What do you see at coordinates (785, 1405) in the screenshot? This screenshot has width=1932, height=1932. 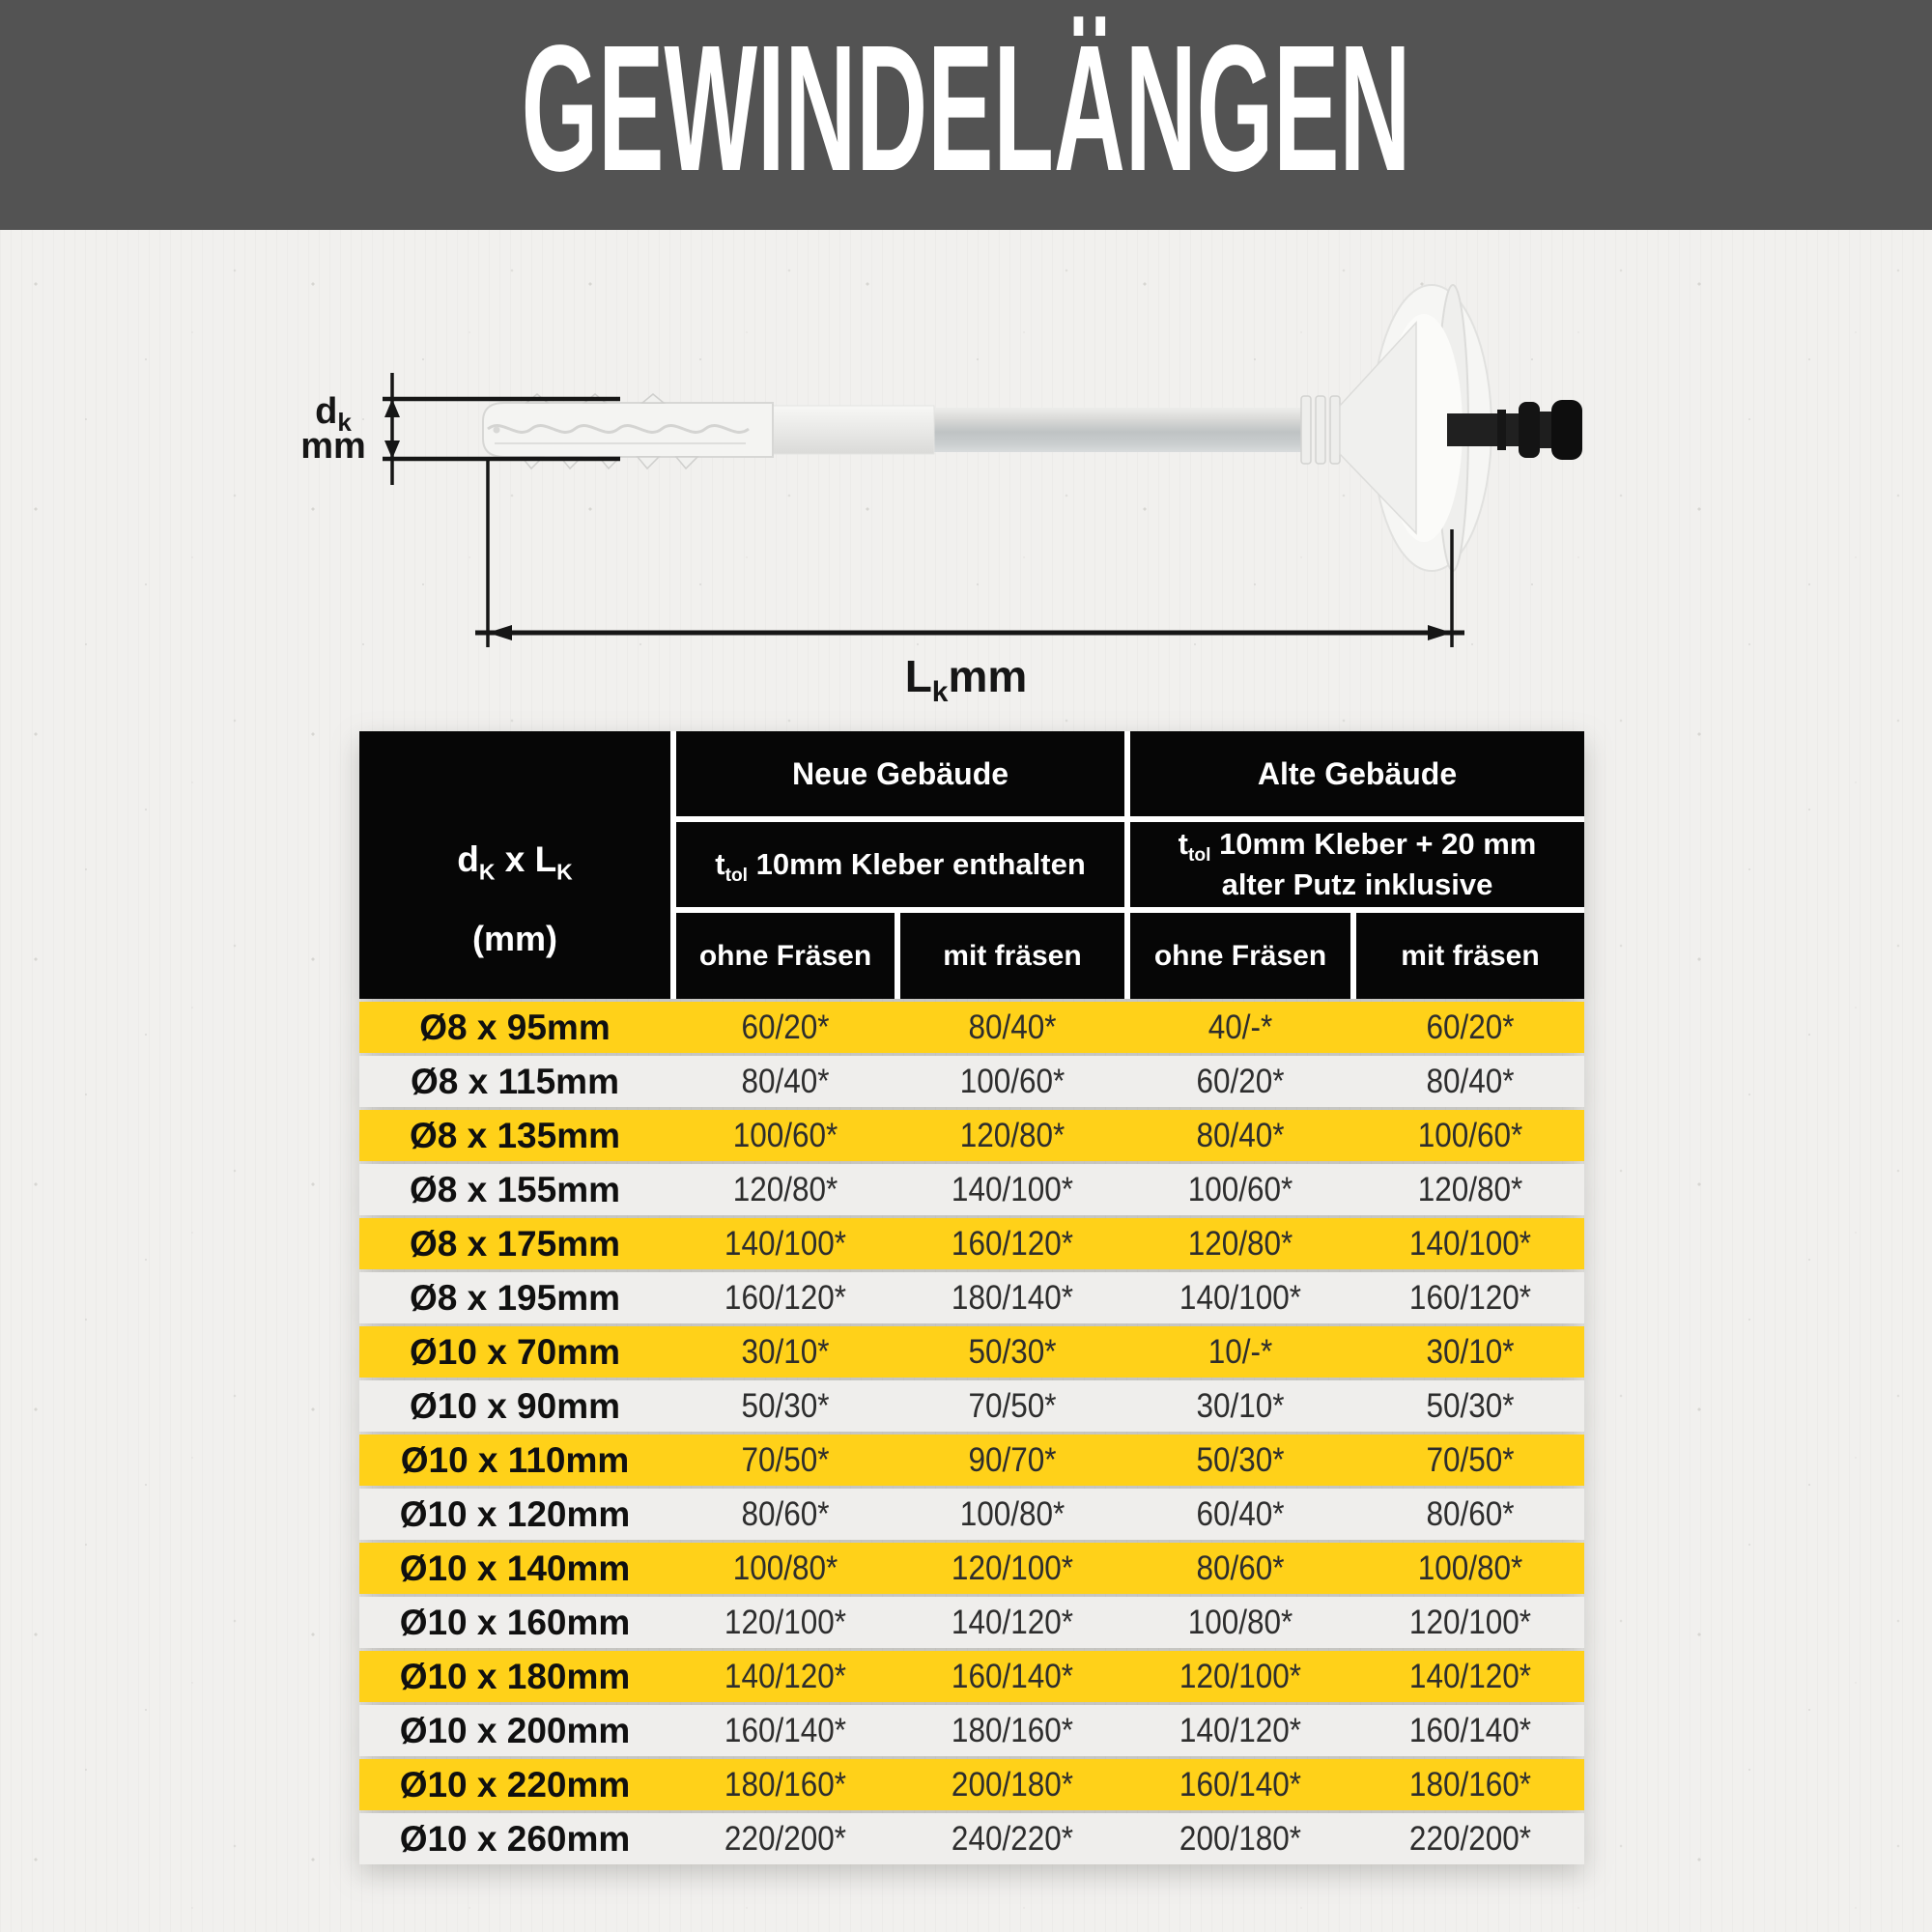 I see `row-value-neue-ohne: 50/30*` at bounding box center [785, 1405].